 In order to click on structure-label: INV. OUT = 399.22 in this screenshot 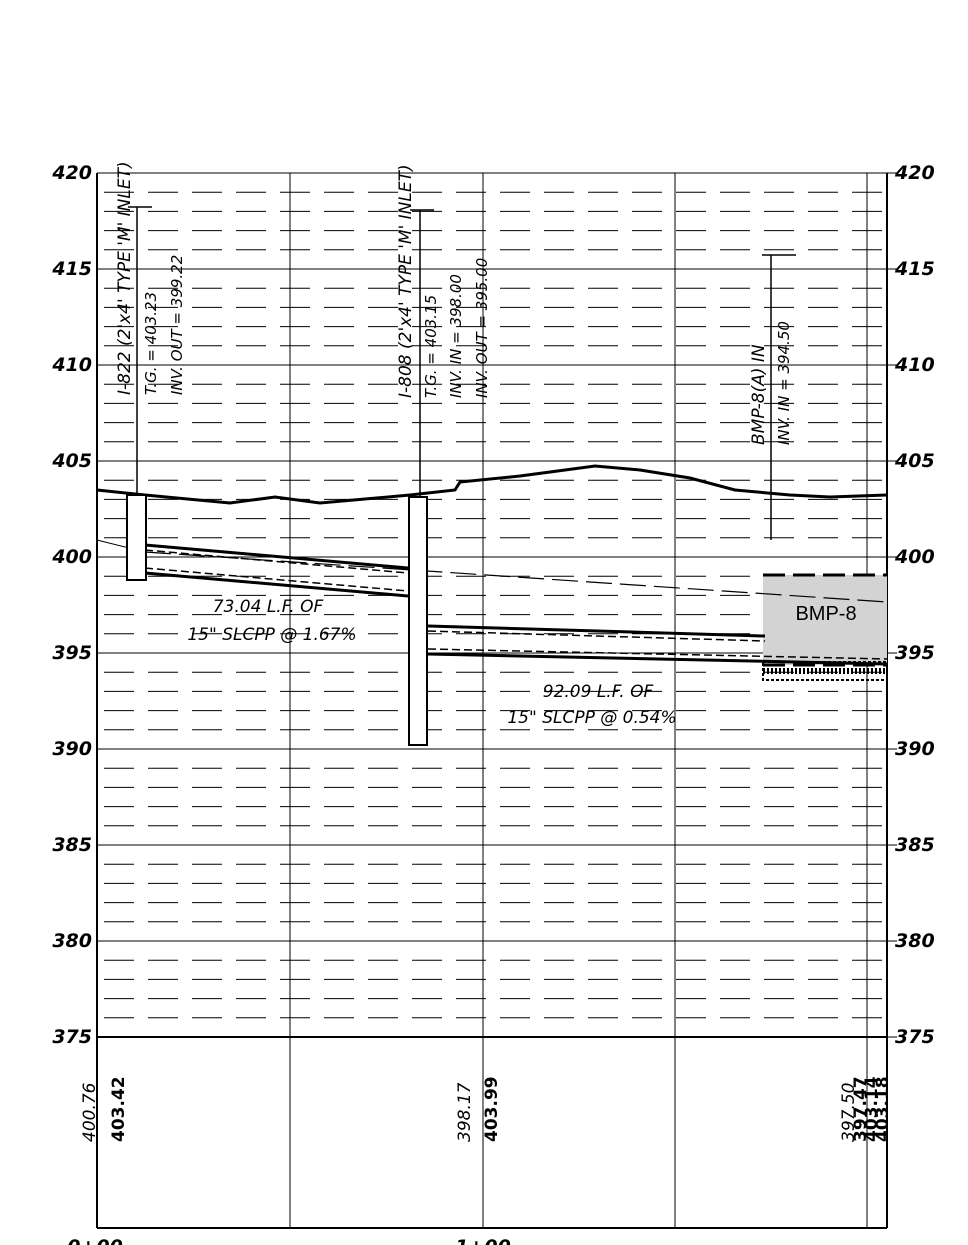, I will do `click(177, 325)`.